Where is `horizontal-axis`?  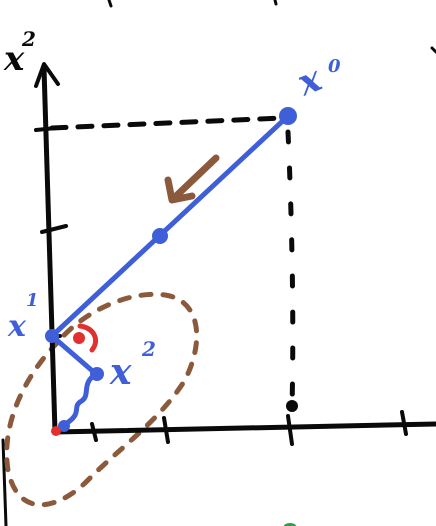 horizontal-axis is located at coordinates (244, 428).